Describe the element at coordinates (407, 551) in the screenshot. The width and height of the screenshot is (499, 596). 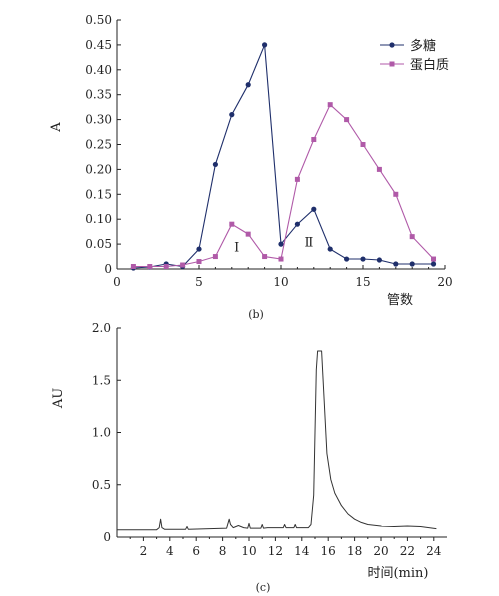
I see `x-tick-label: 22` at that location.